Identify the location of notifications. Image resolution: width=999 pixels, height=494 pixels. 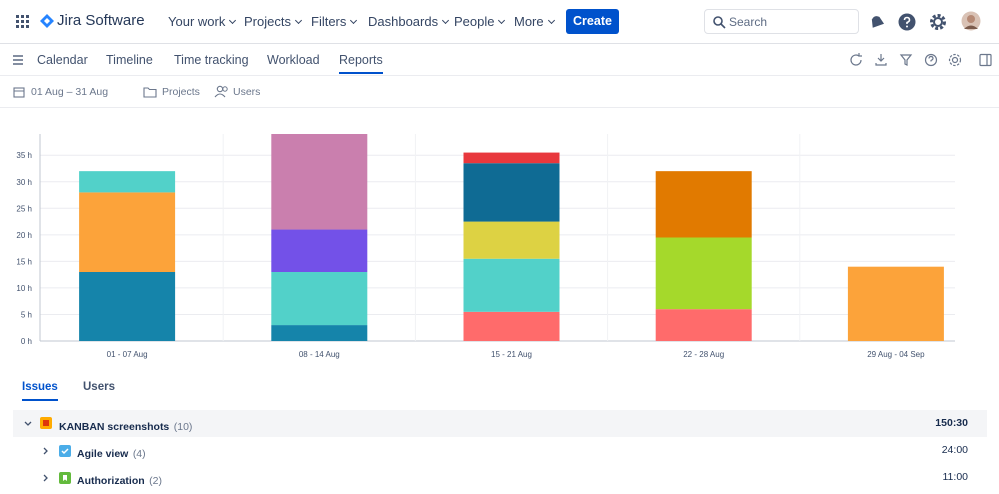
(877, 22).